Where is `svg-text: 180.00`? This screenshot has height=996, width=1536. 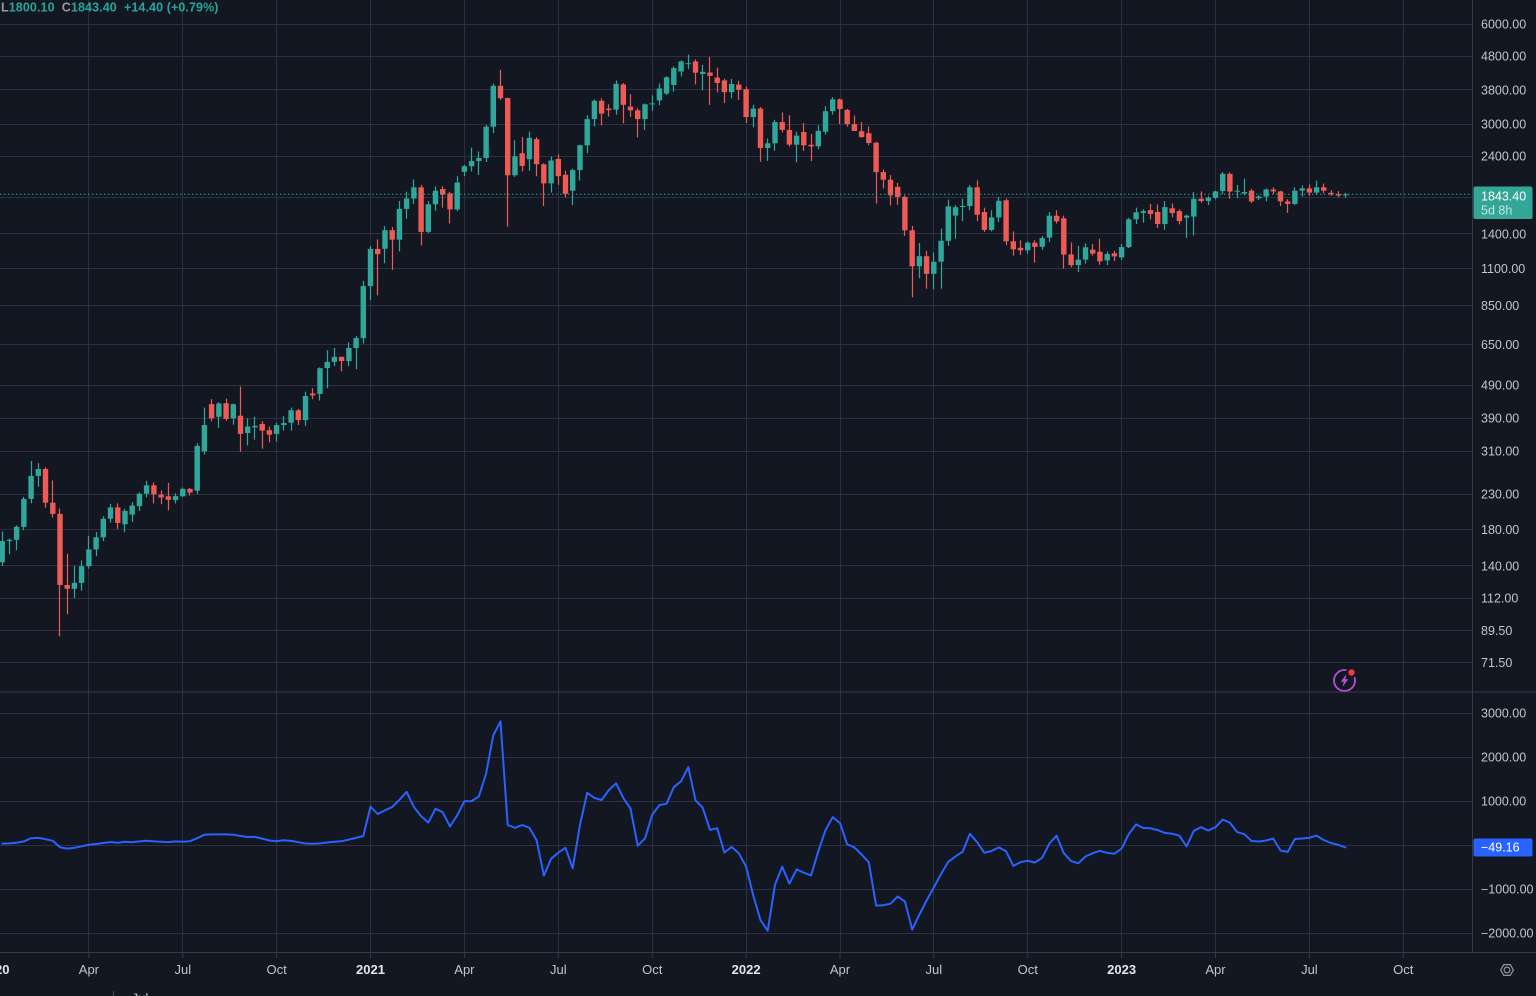
svg-text: 180.00 is located at coordinates (1500, 530).